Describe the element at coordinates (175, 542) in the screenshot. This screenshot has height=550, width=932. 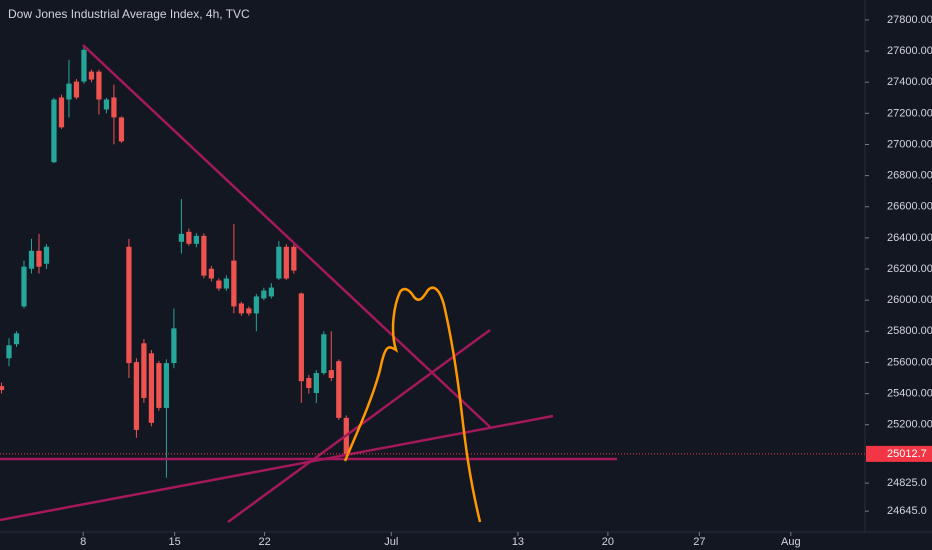
I see `x-tick-label: 15` at that location.